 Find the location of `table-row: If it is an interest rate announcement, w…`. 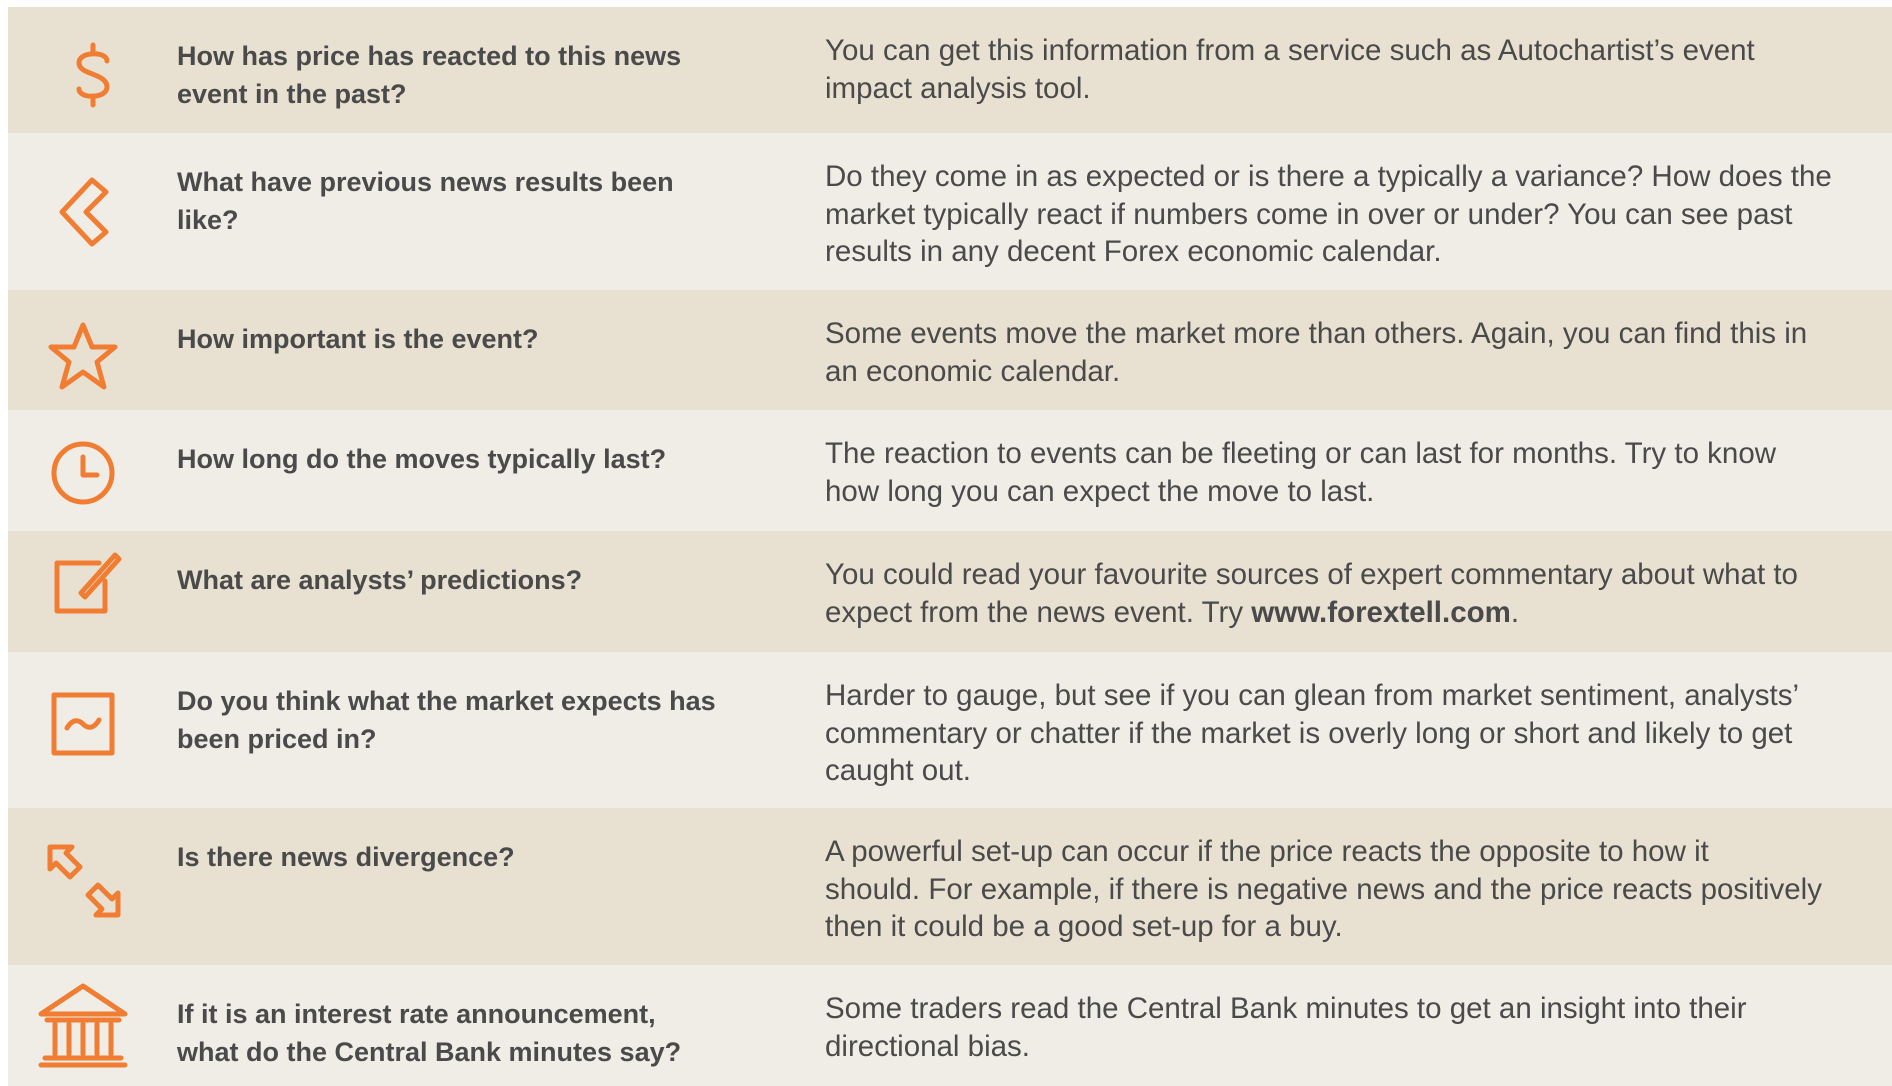

table-row: If it is an interest rate announcement, w… is located at coordinates (950, 1025).